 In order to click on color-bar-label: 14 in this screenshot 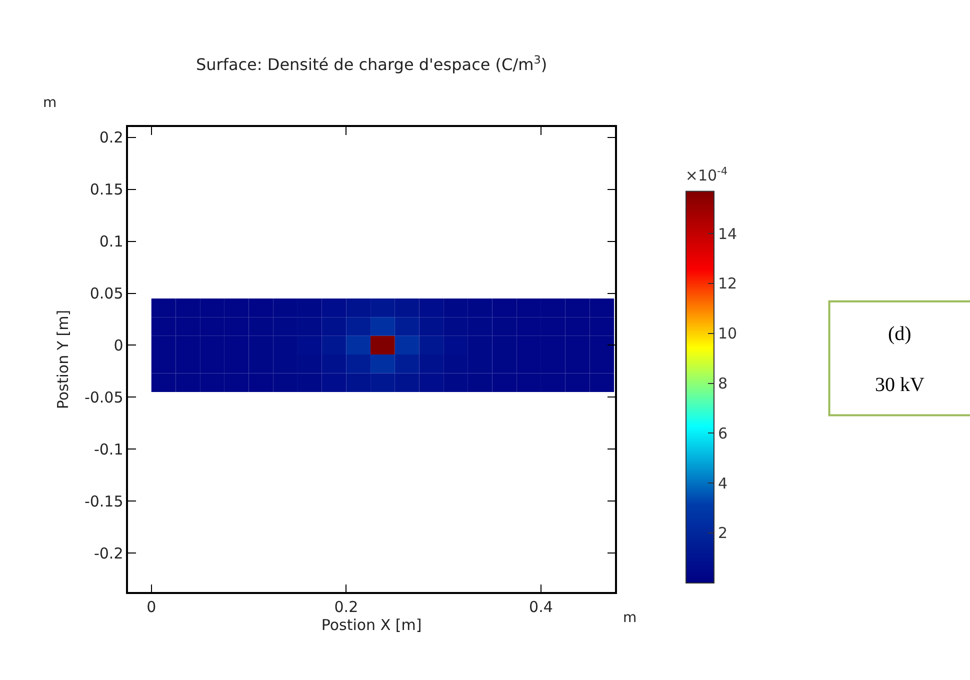, I will do `click(728, 233)`.